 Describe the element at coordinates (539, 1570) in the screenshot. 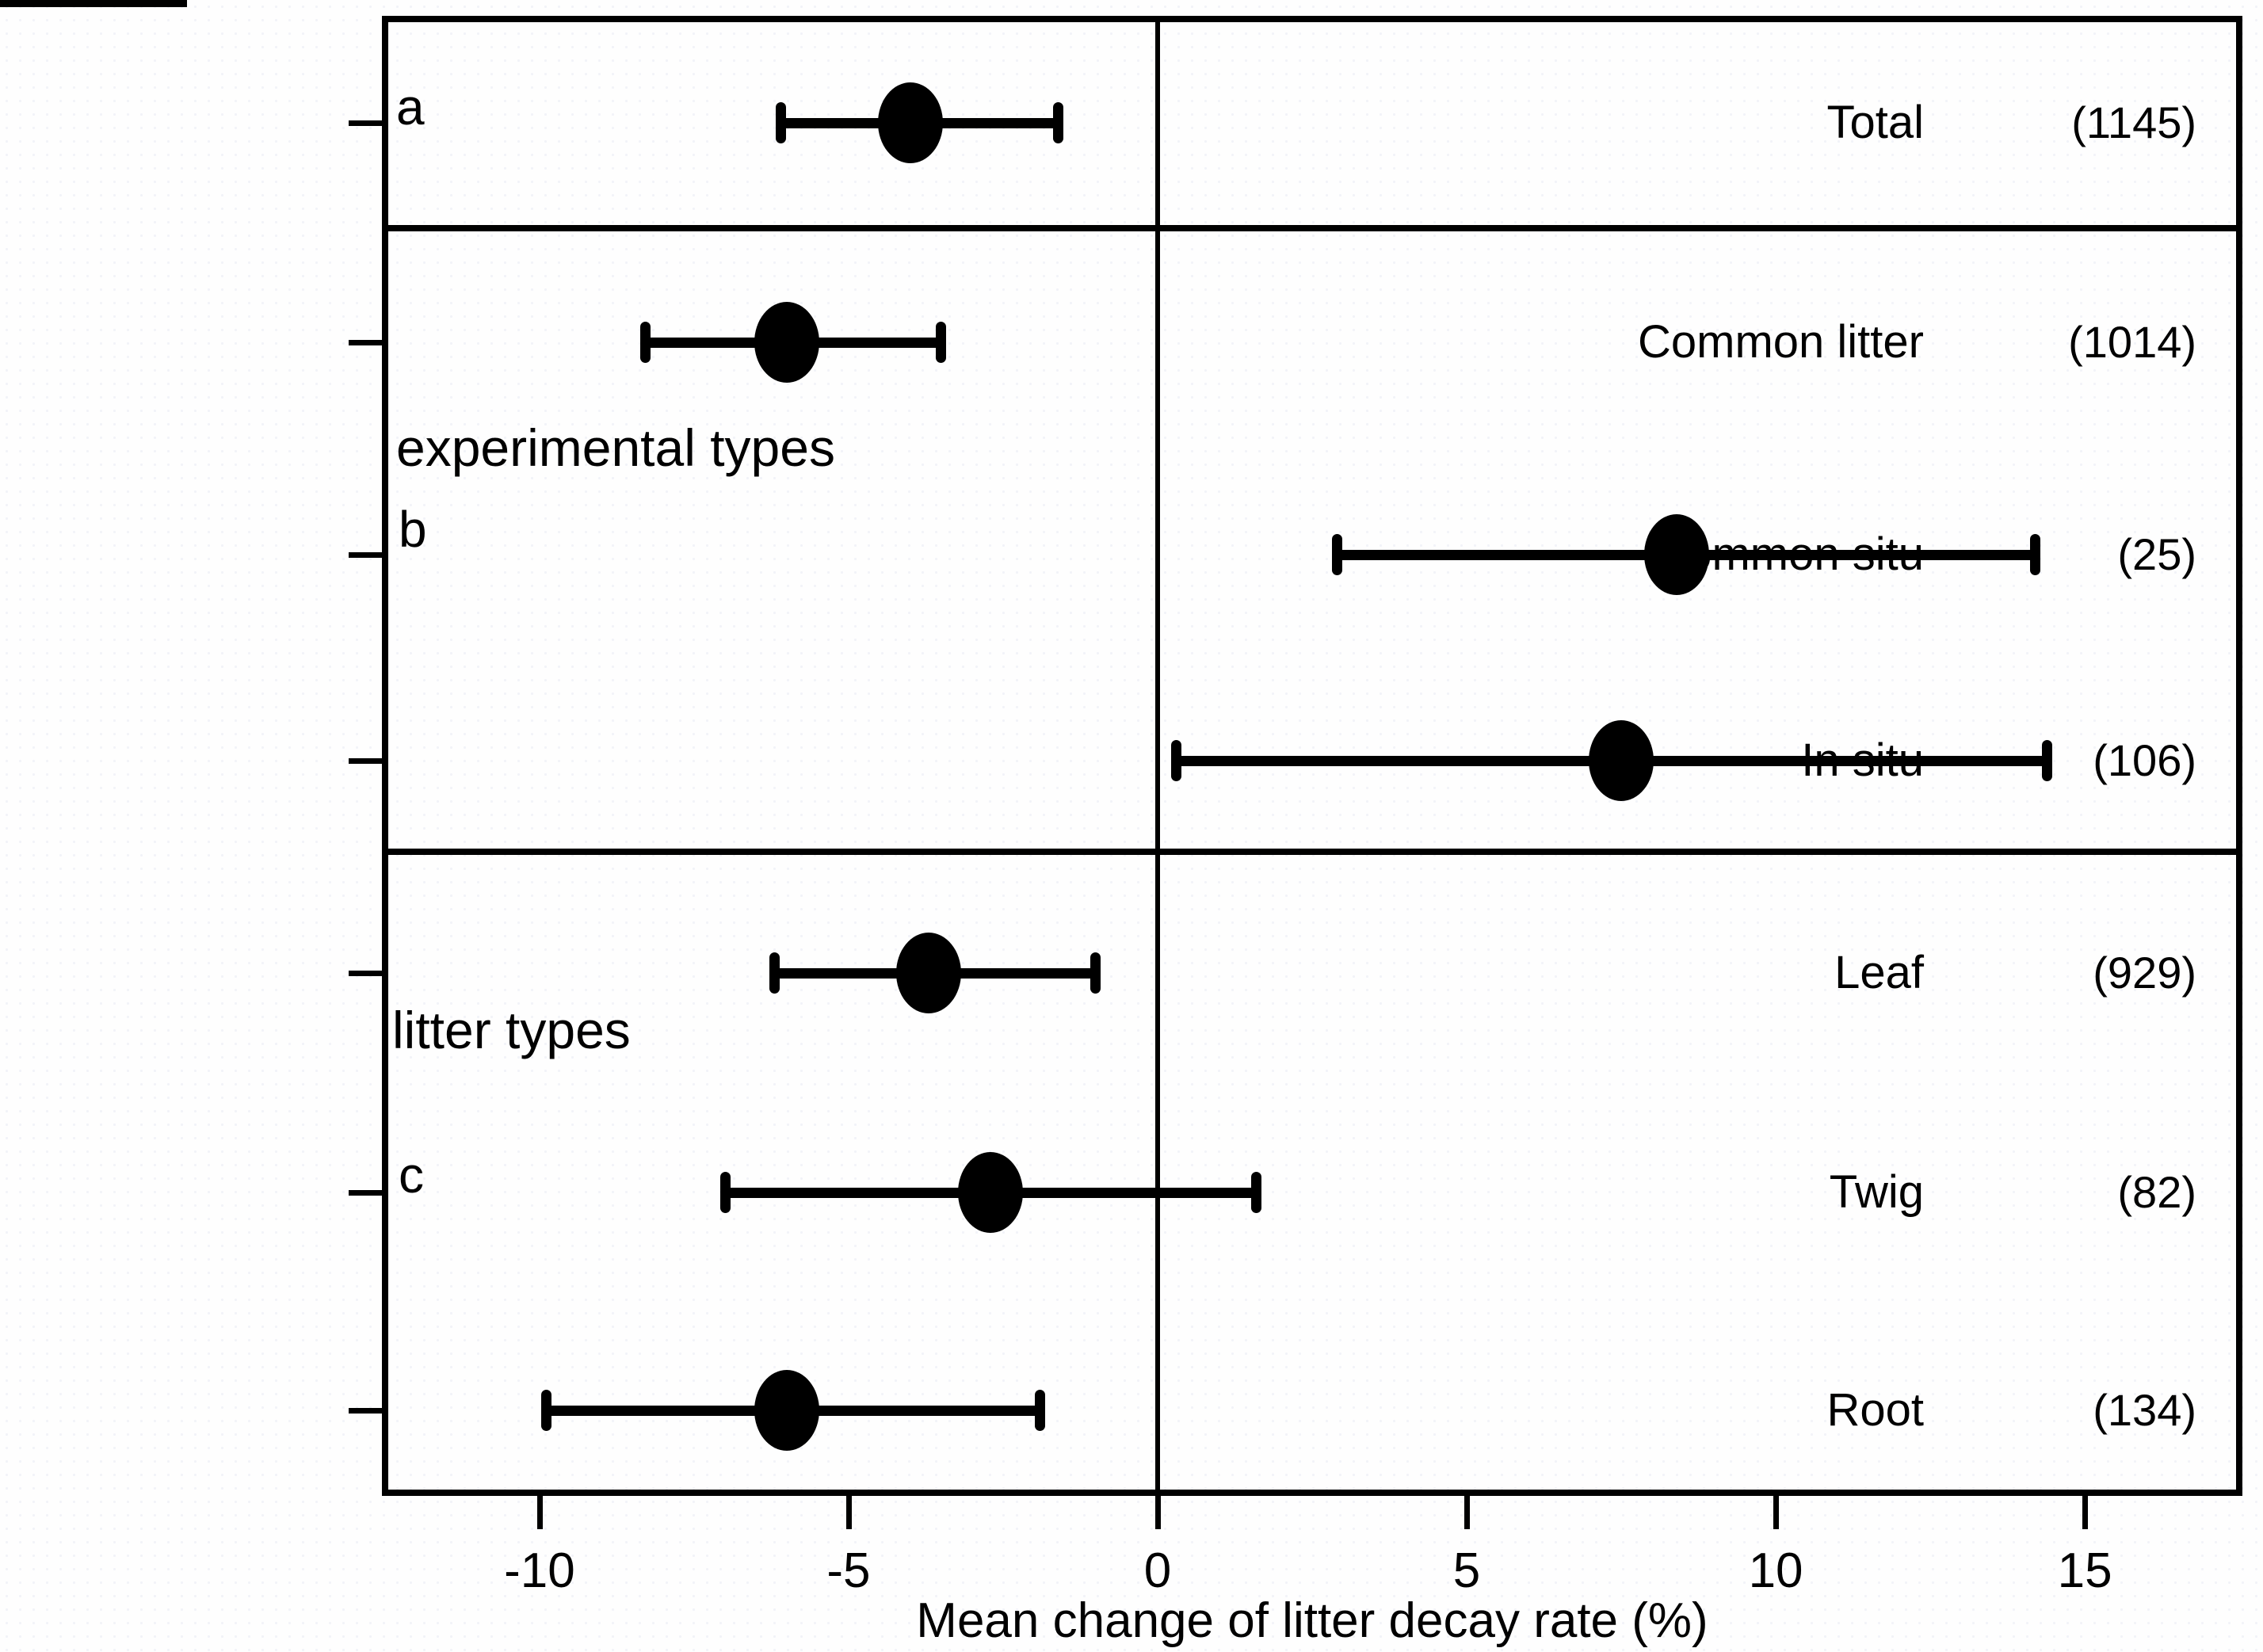

I see `x-axis-tick-label: -10` at that location.